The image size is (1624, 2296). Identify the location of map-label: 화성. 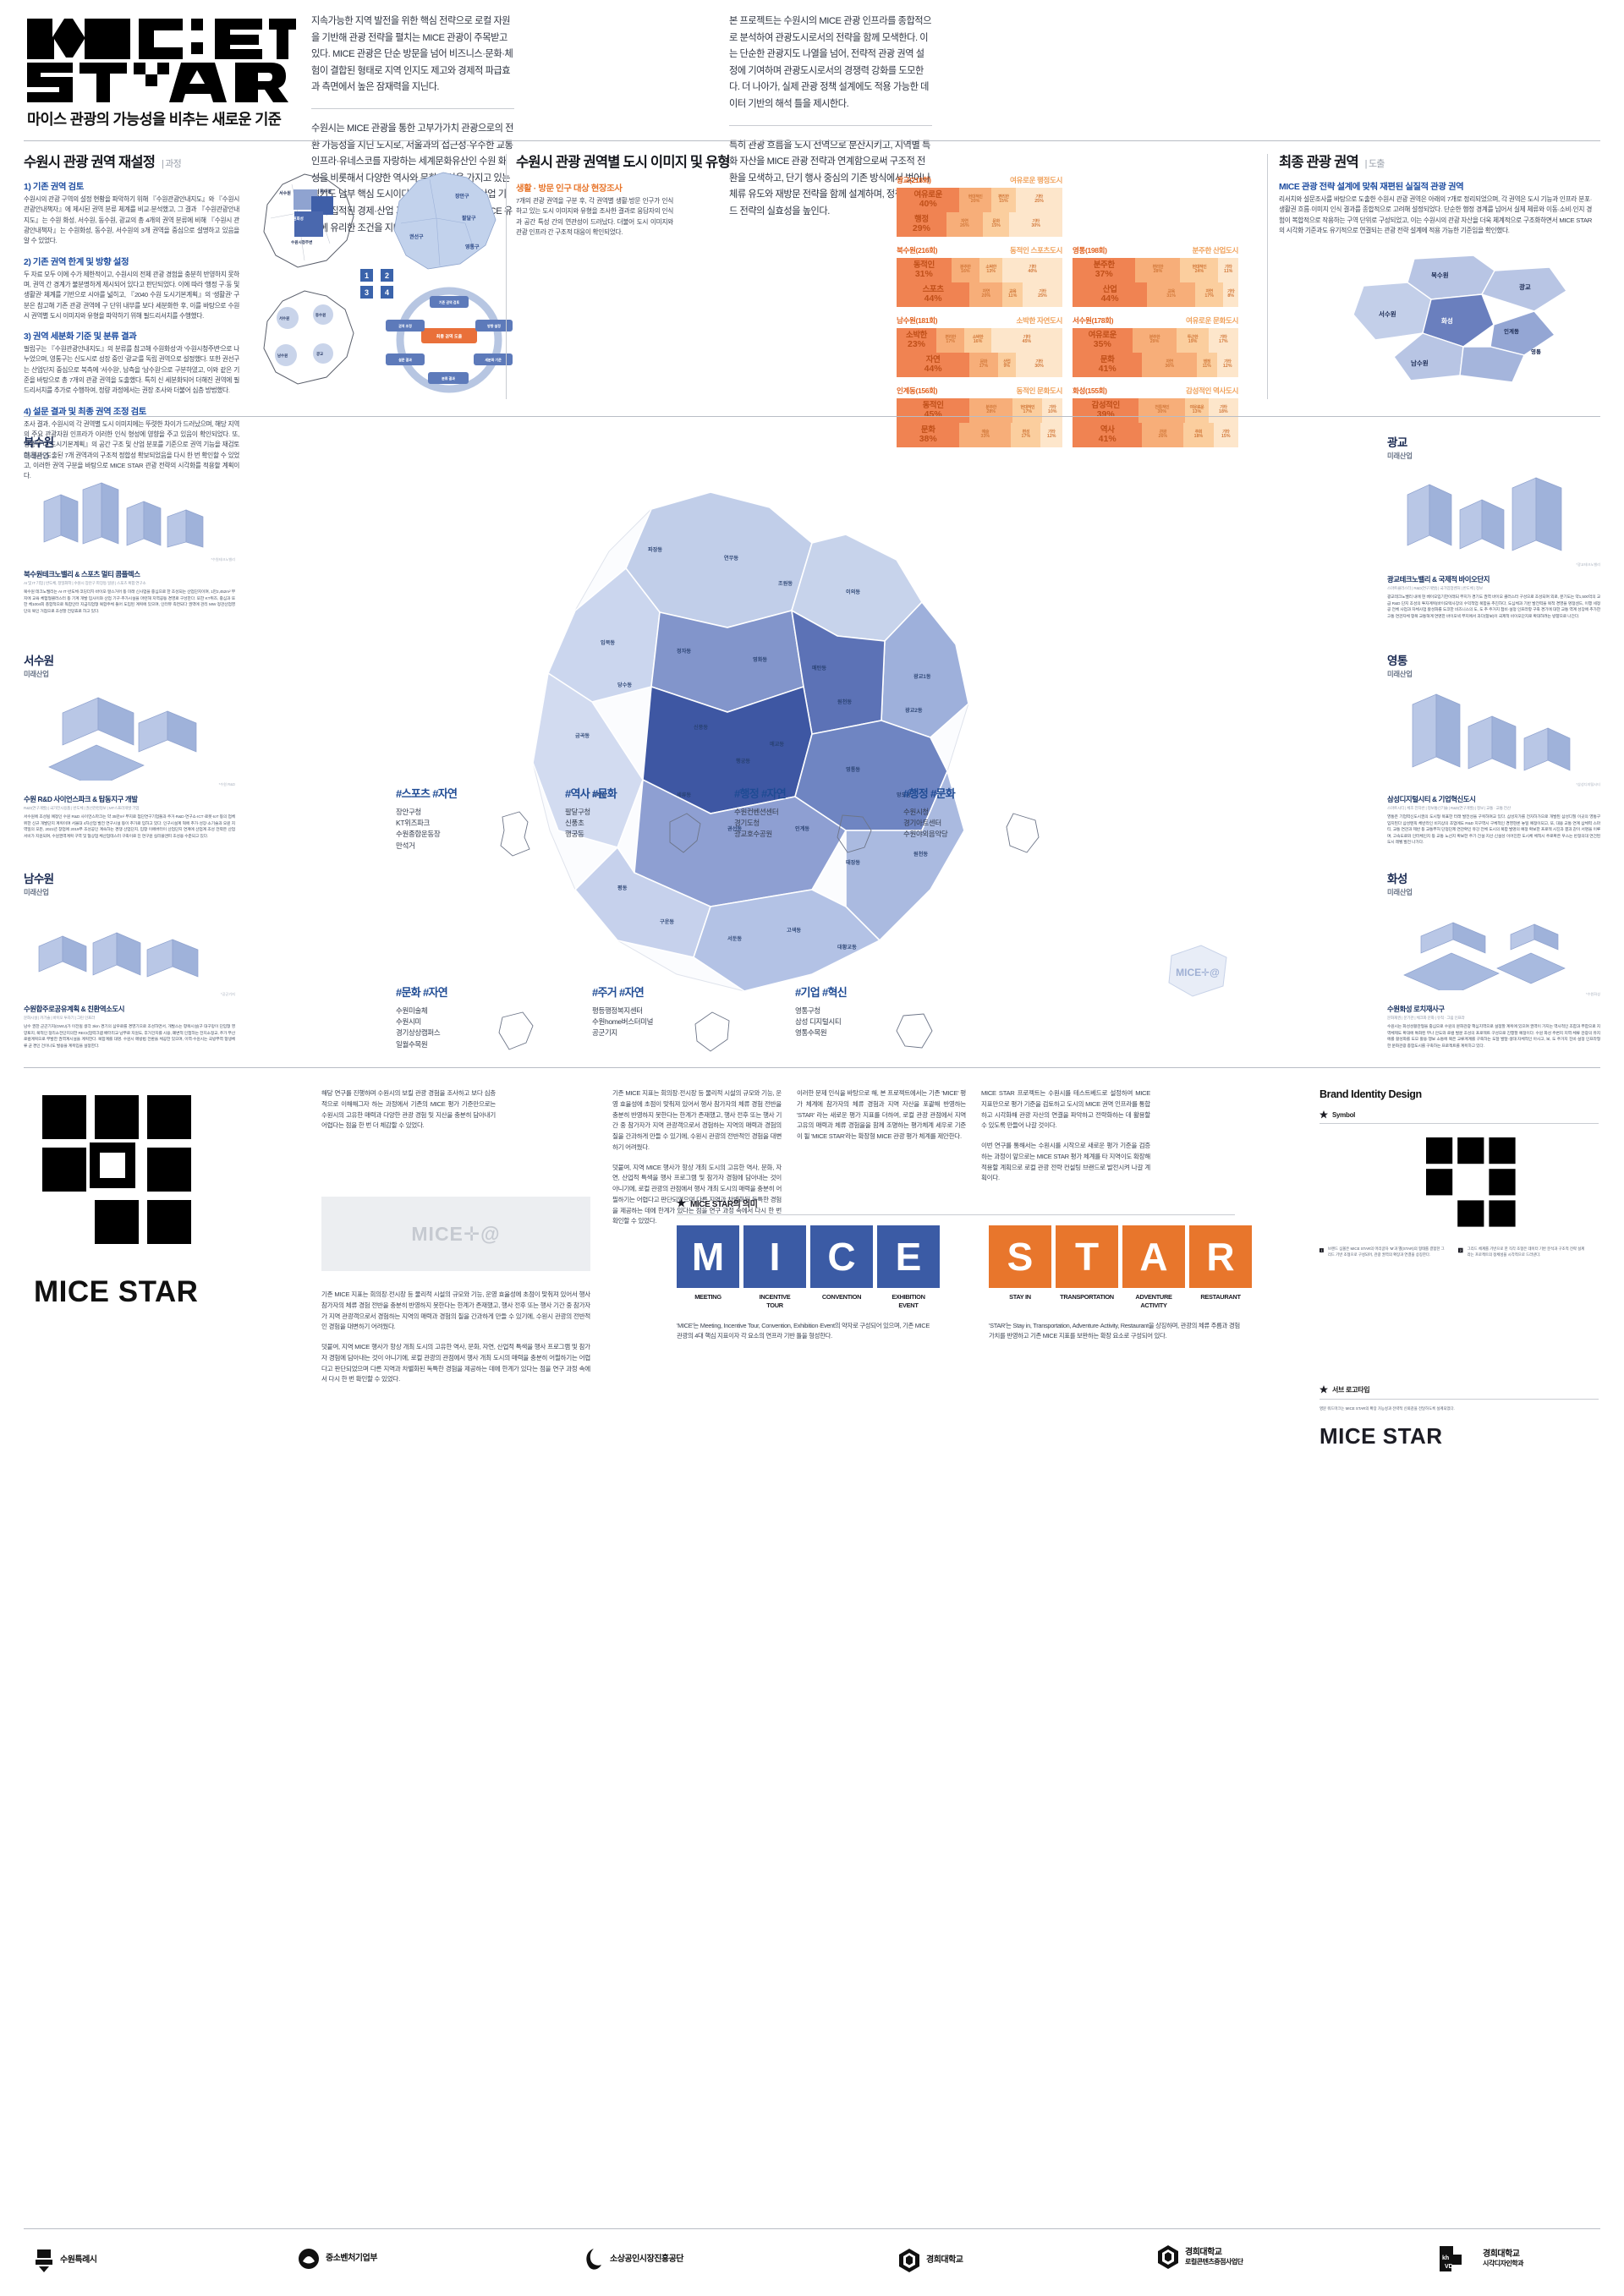
(1447, 320).